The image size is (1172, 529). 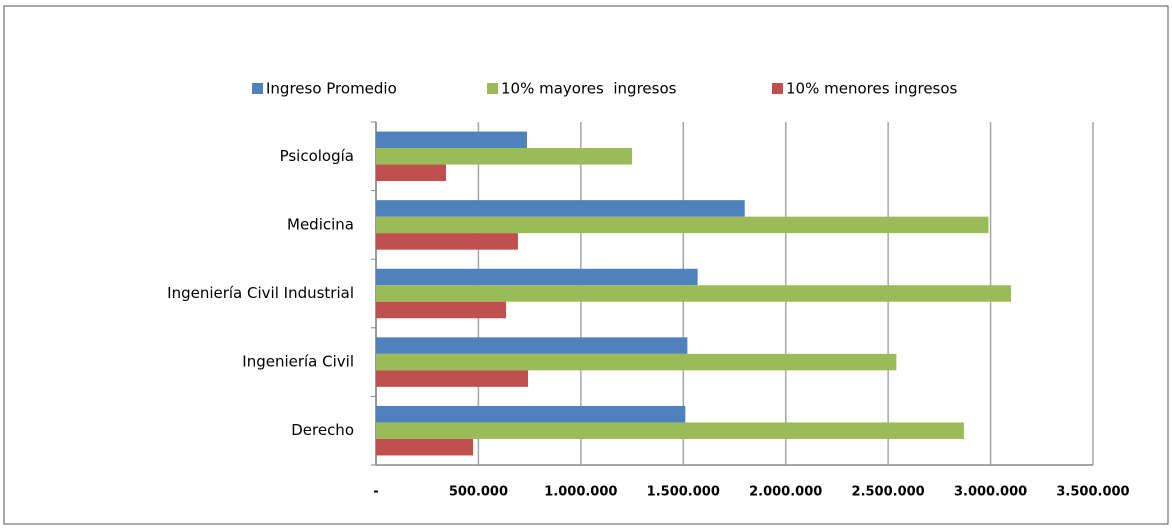 What do you see at coordinates (298, 362) in the screenshot?
I see `y-tick-label: Ingeniería Civil` at bounding box center [298, 362].